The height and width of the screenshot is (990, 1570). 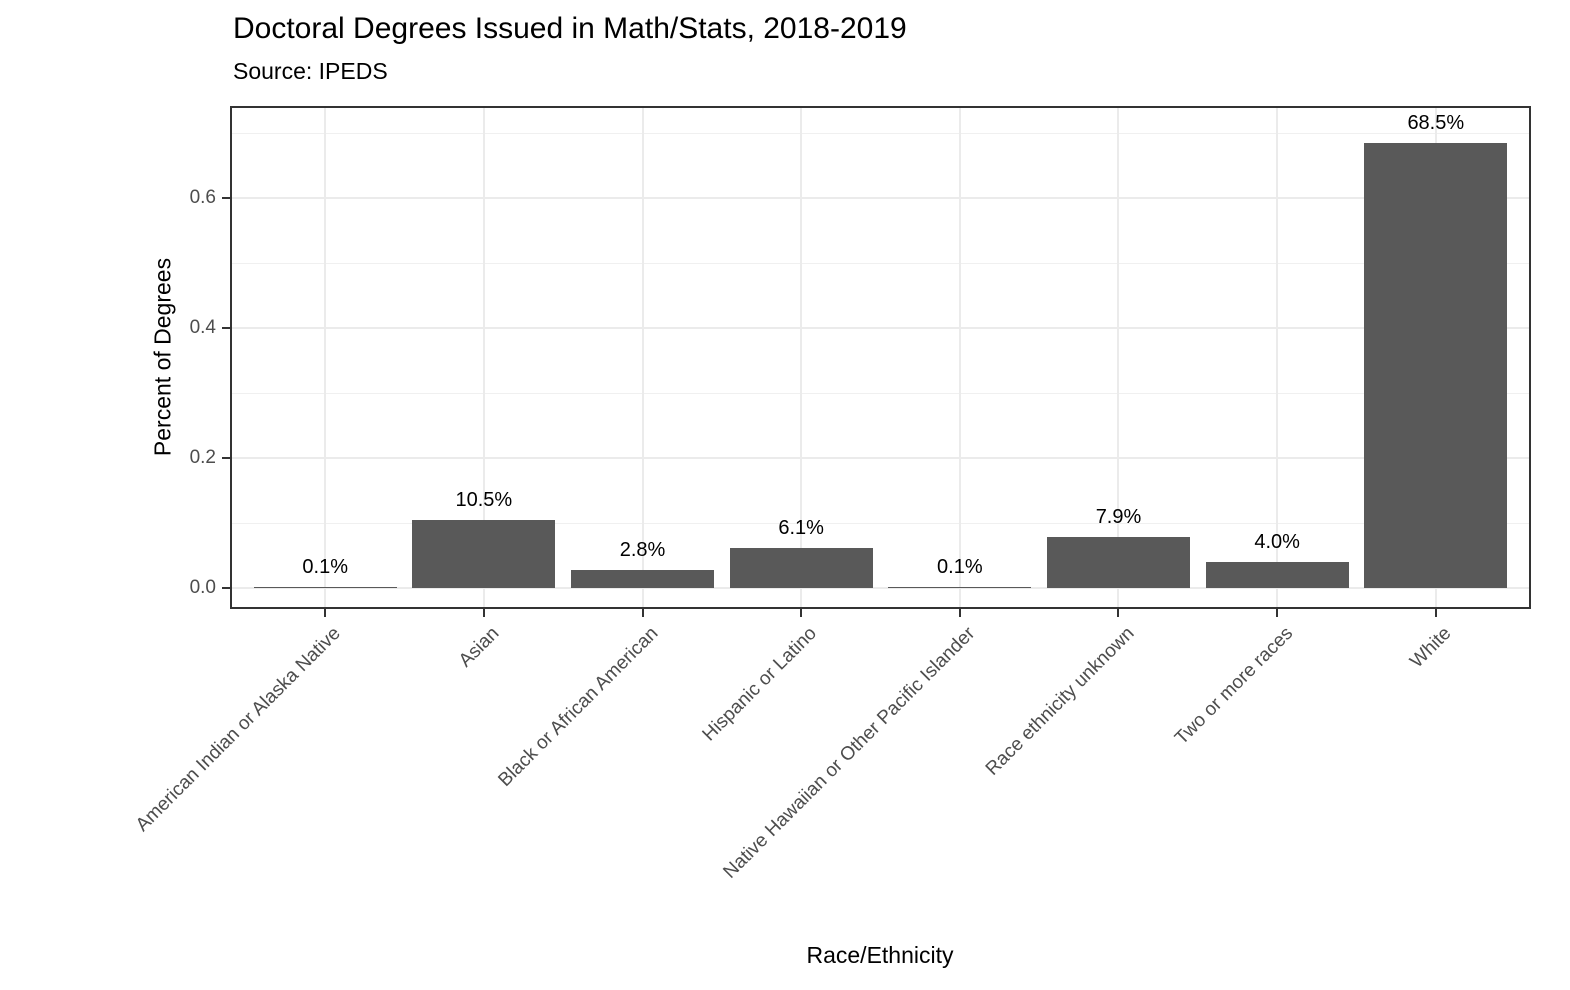 I want to click on bar-value-label: 68.5%, so click(x=1436, y=122).